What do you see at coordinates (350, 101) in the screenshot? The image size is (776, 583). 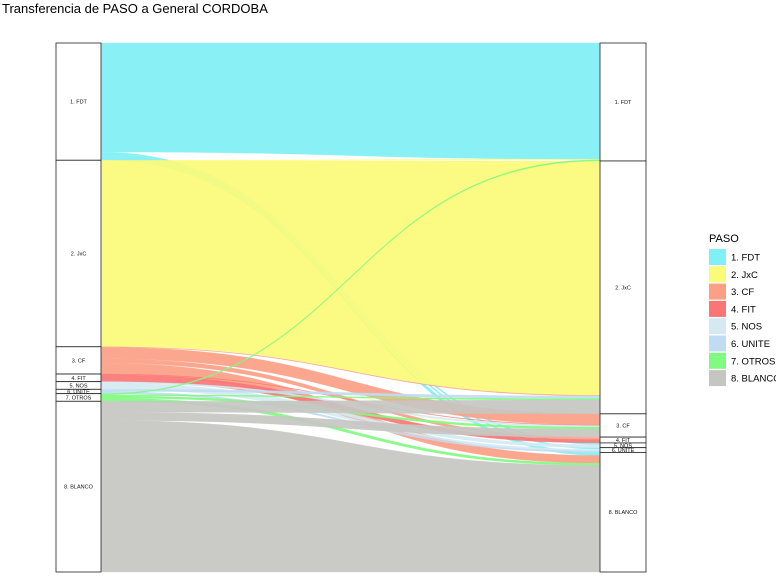 I see `flow-1-fdt-to-1-fdt` at bounding box center [350, 101].